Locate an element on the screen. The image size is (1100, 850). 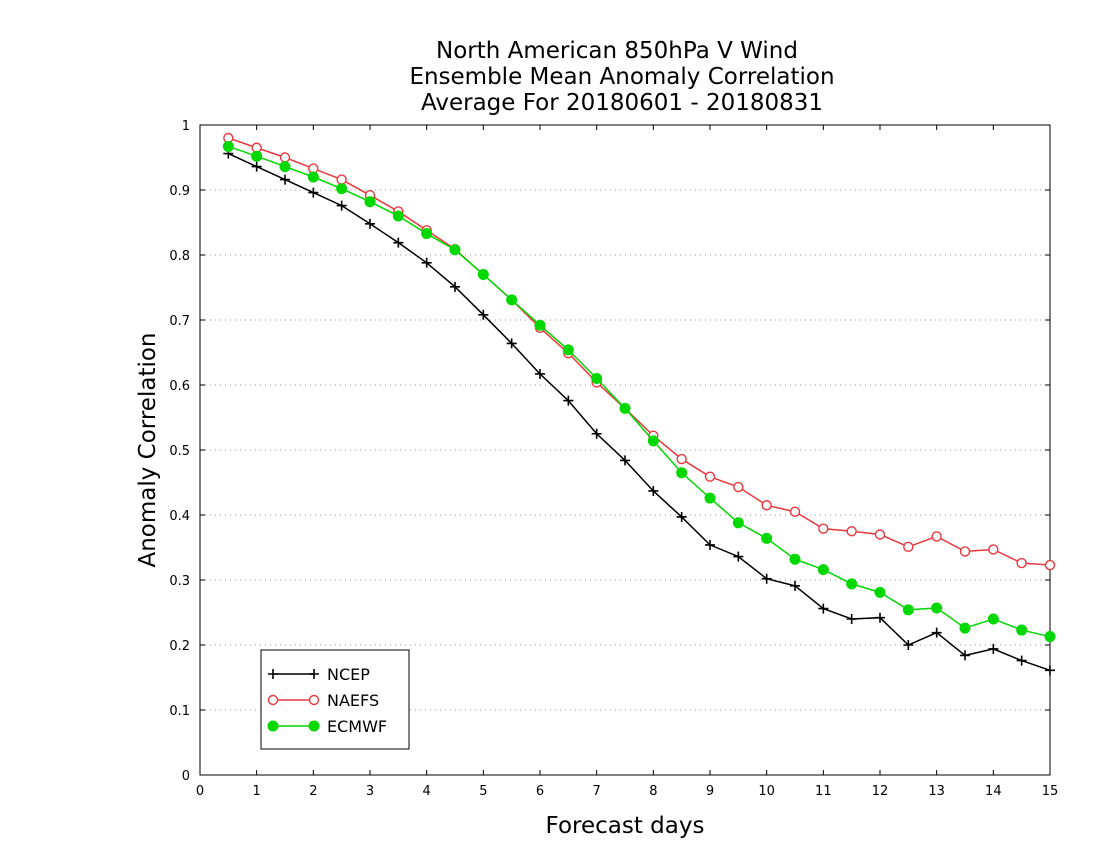
x-tick-label: 13 is located at coordinates (936, 791).